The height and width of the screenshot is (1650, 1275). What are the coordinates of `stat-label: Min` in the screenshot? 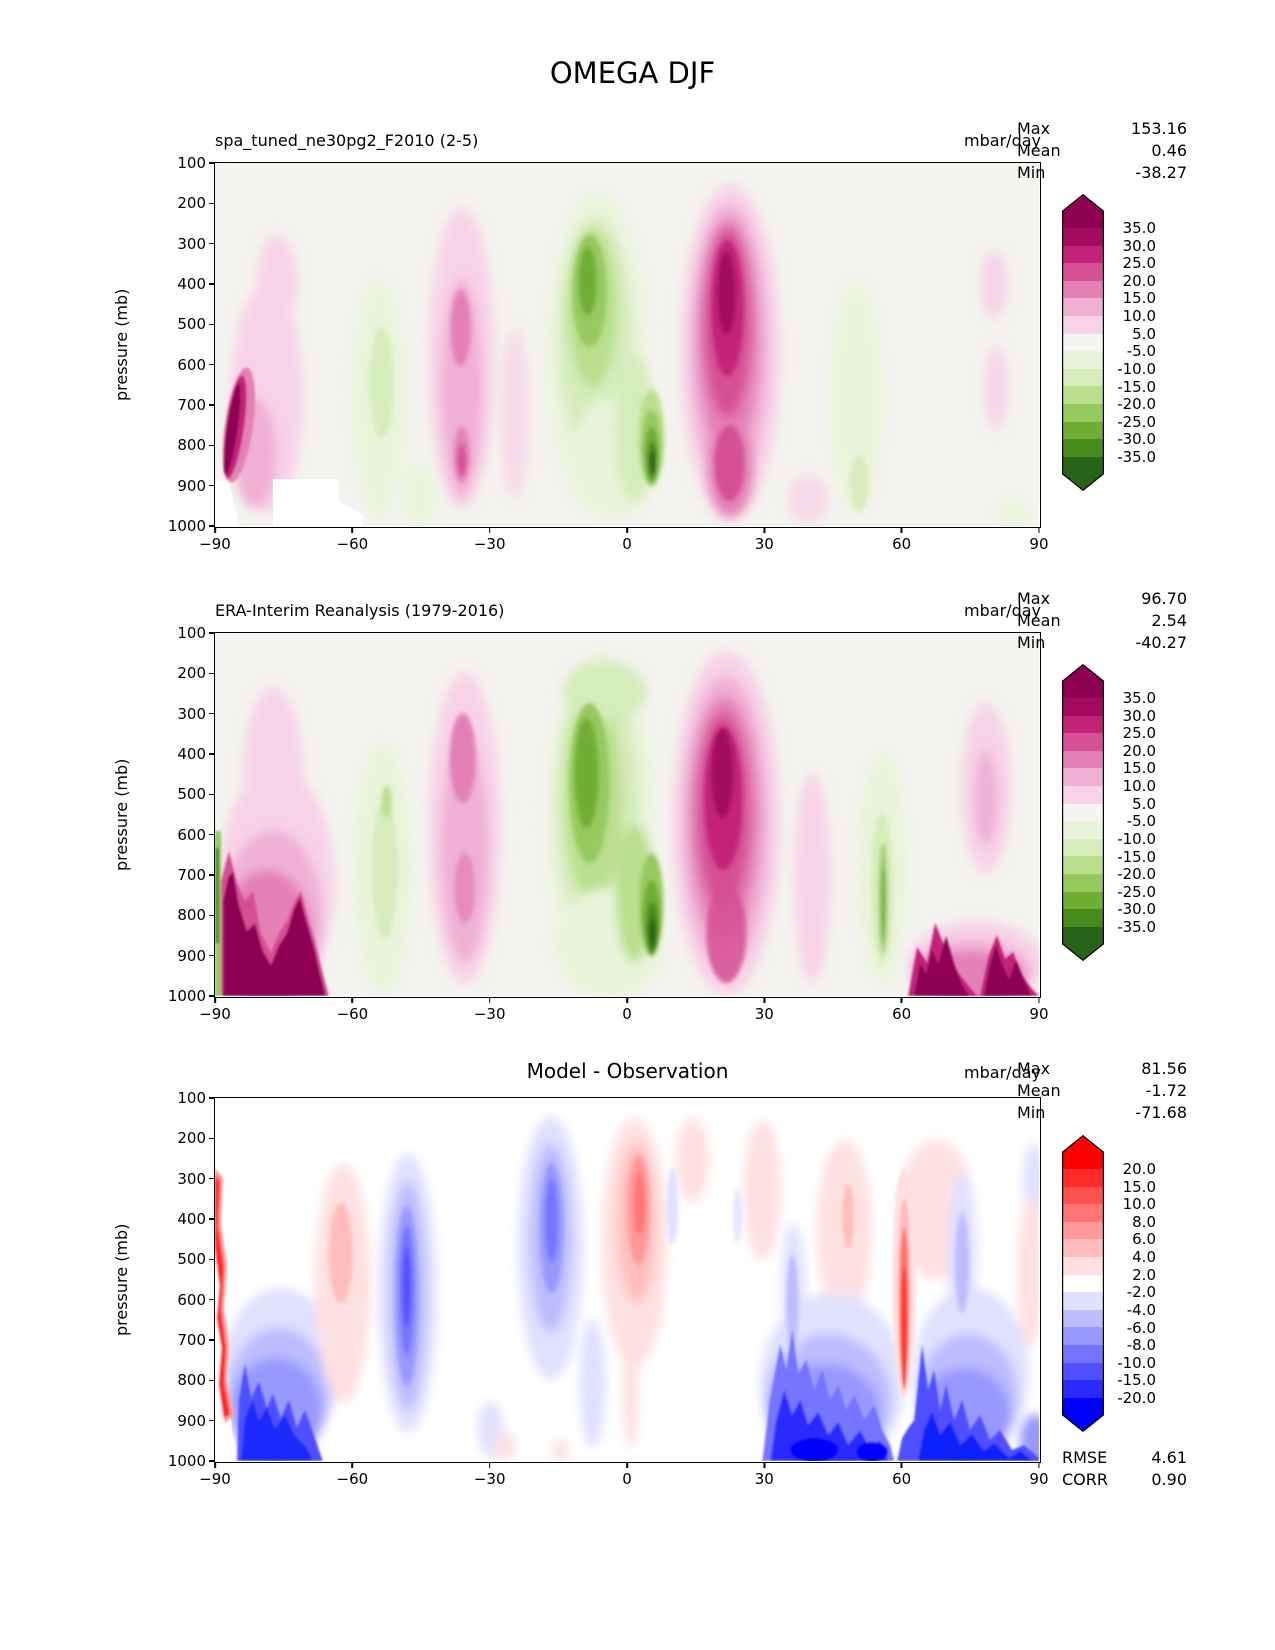 It's located at (1031, 1112).